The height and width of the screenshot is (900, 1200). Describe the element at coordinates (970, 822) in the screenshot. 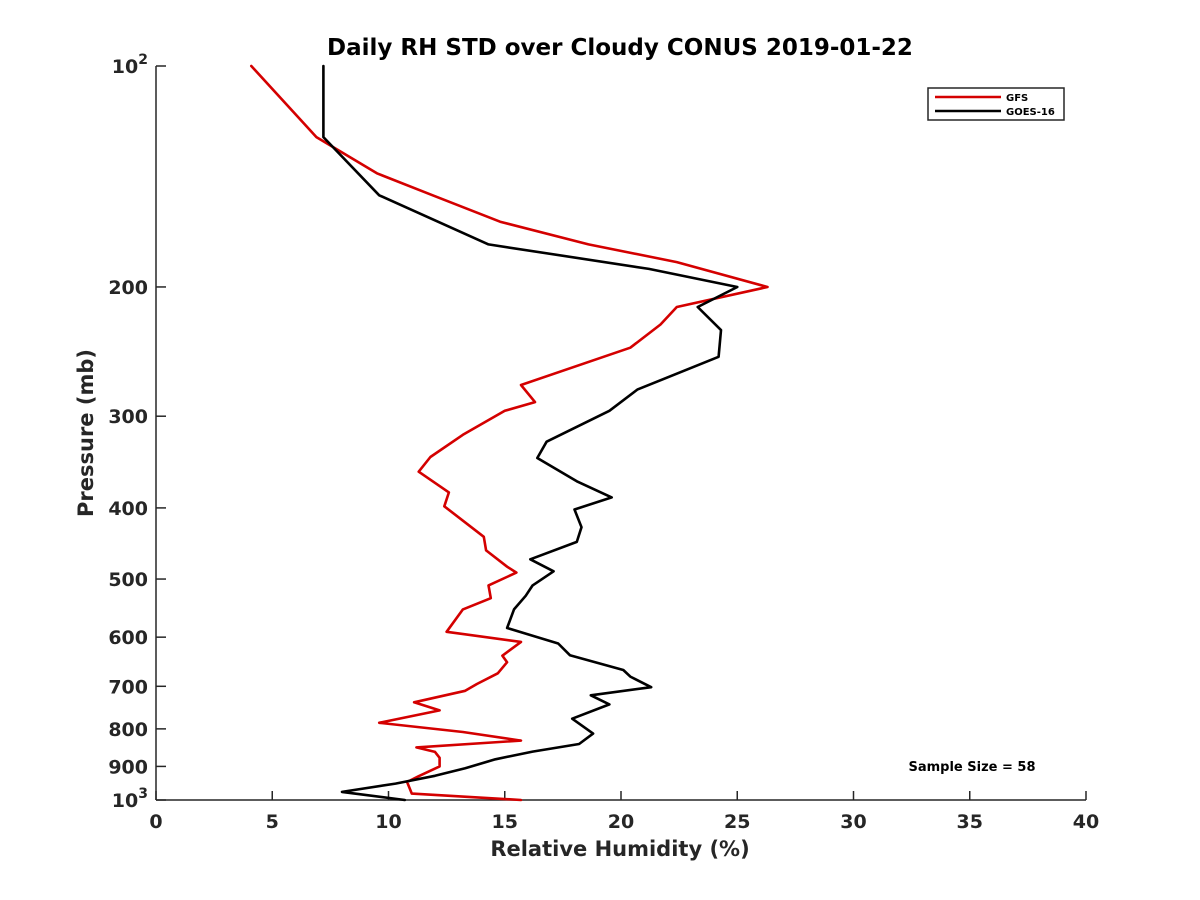

I see `x-tick-label: 35` at that location.